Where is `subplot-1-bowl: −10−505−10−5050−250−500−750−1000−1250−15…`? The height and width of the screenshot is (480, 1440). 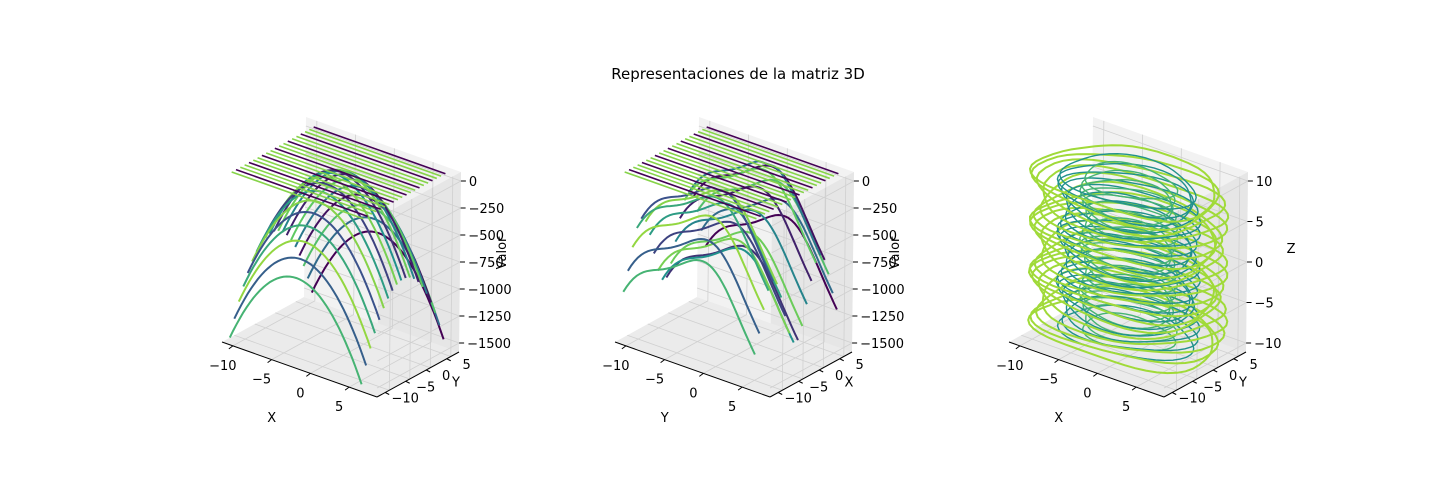 subplot-1-bowl: −10−505−10−5050−250−500−750−1000−1250−15… is located at coordinates (360, 271).